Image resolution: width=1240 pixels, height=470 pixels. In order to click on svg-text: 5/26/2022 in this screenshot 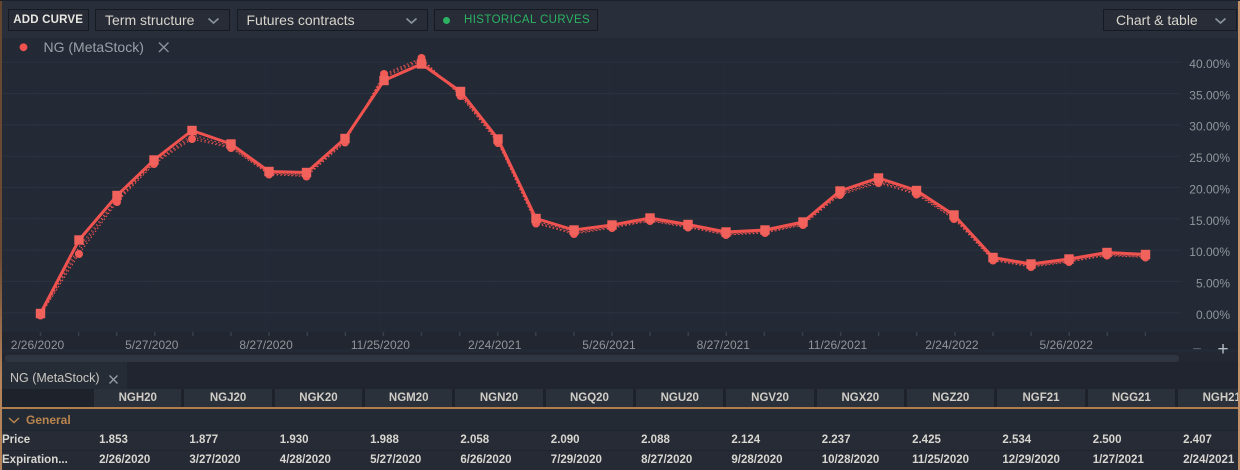, I will do `click(1067, 343)`.